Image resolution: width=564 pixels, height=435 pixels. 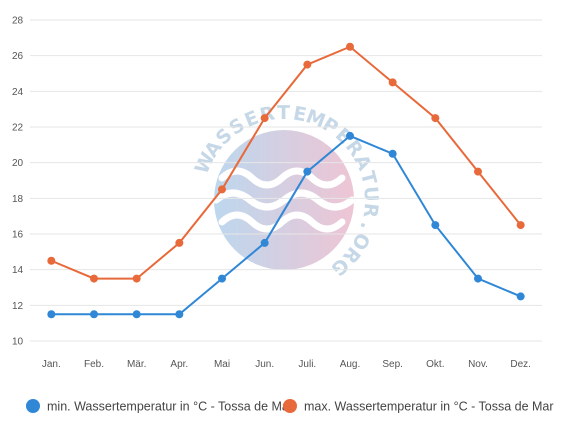 I want to click on x-tick-label: Juli., so click(x=307, y=364).